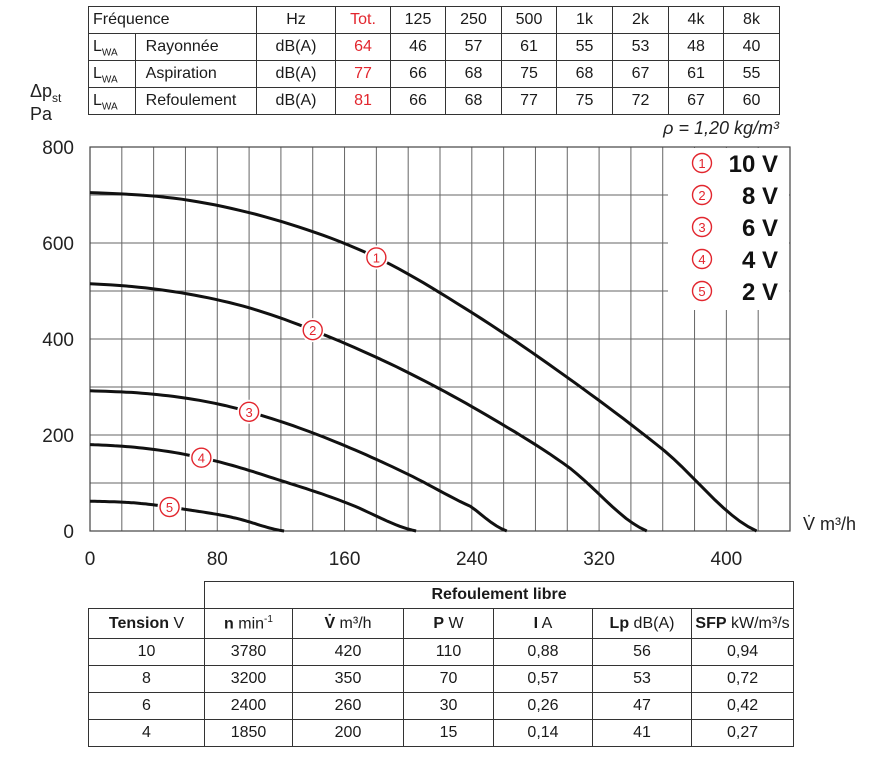  What do you see at coordinates (742, 679) in the screenshot?
I see `perf-cell: 0,72` at bounding box center [742, 679].